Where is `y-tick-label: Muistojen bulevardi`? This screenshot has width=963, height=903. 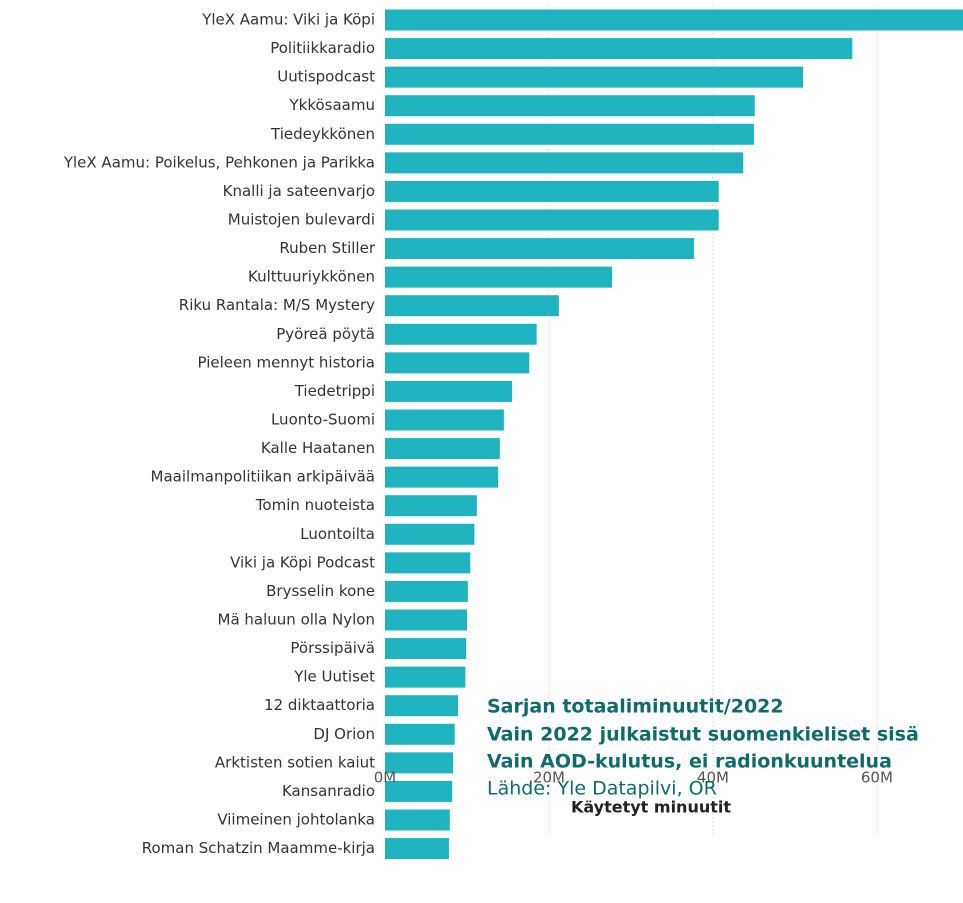
y-tick-label: Muistojen bulevardi is located at coordinates (301, 220).